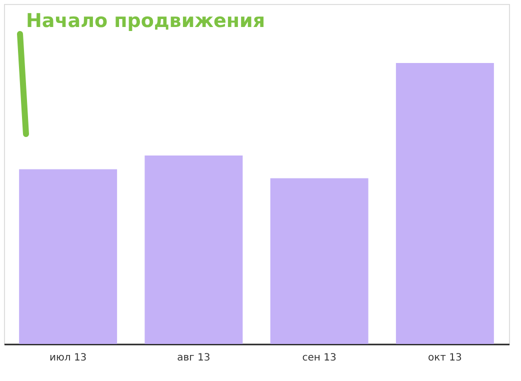  Describe the element at coordinates (445, 358) in the screenshot. I see `x-tick-label: окт 13` at that location.